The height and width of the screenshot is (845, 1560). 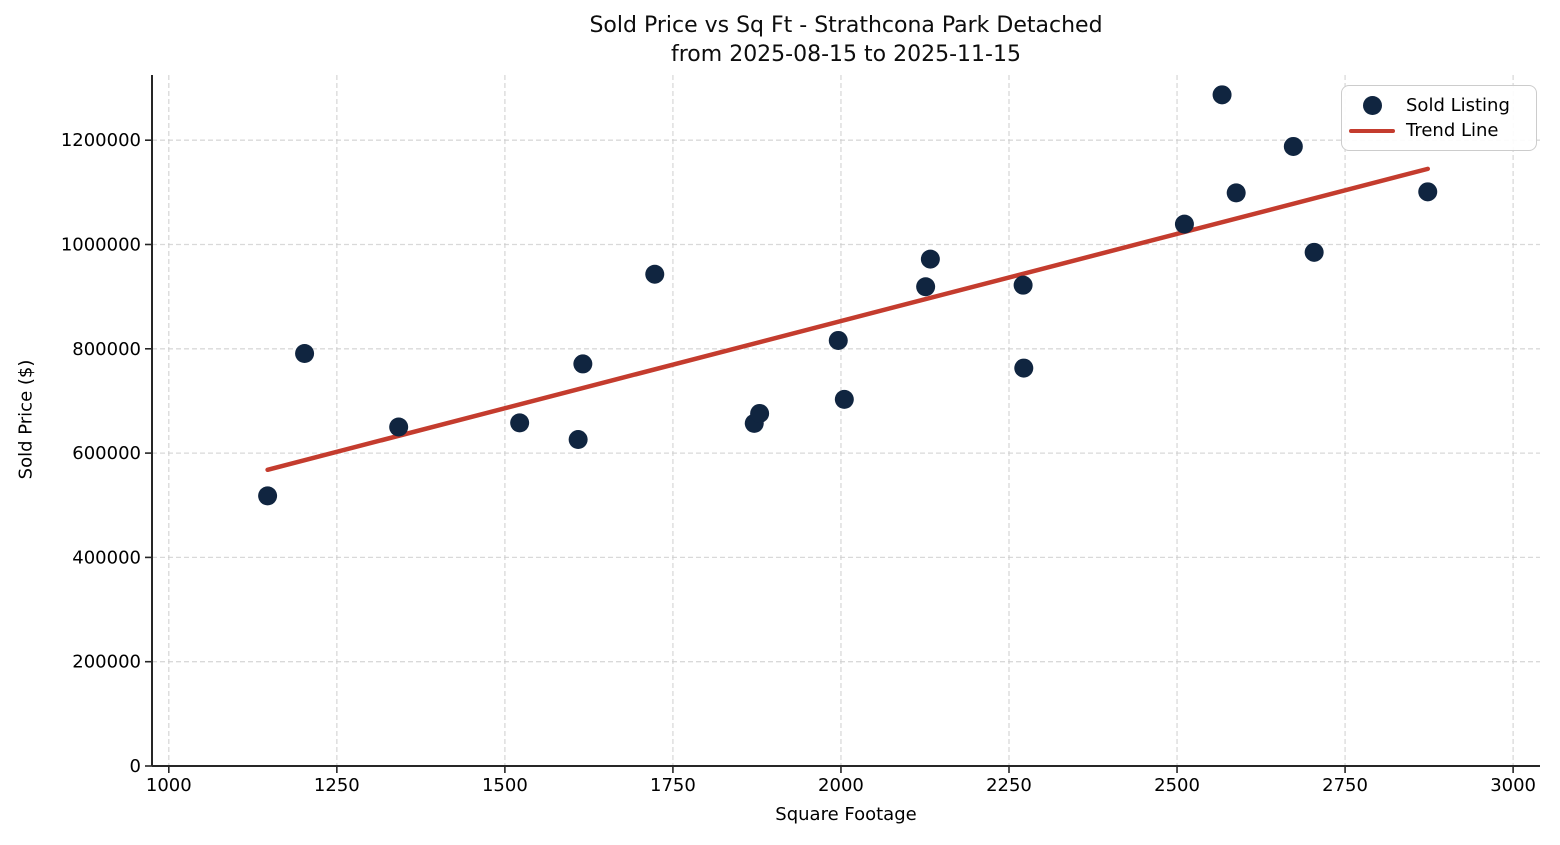 I want to click on x-tick-label: 1250, so click(x=337, y=785).